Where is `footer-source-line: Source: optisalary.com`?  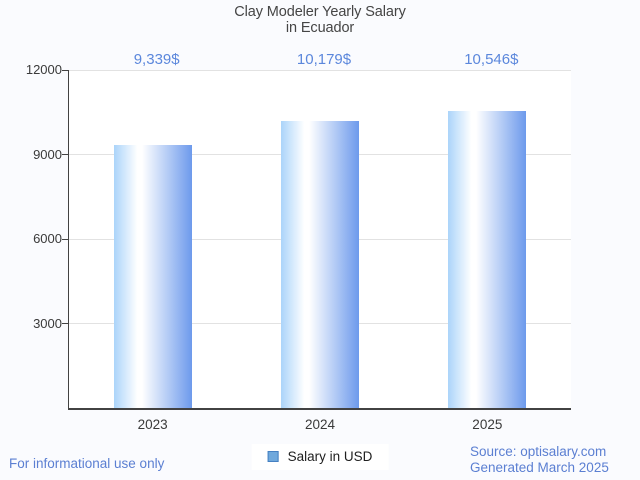
footer-source-line: Source: optisalary.com is located at coordinates (538, 451).